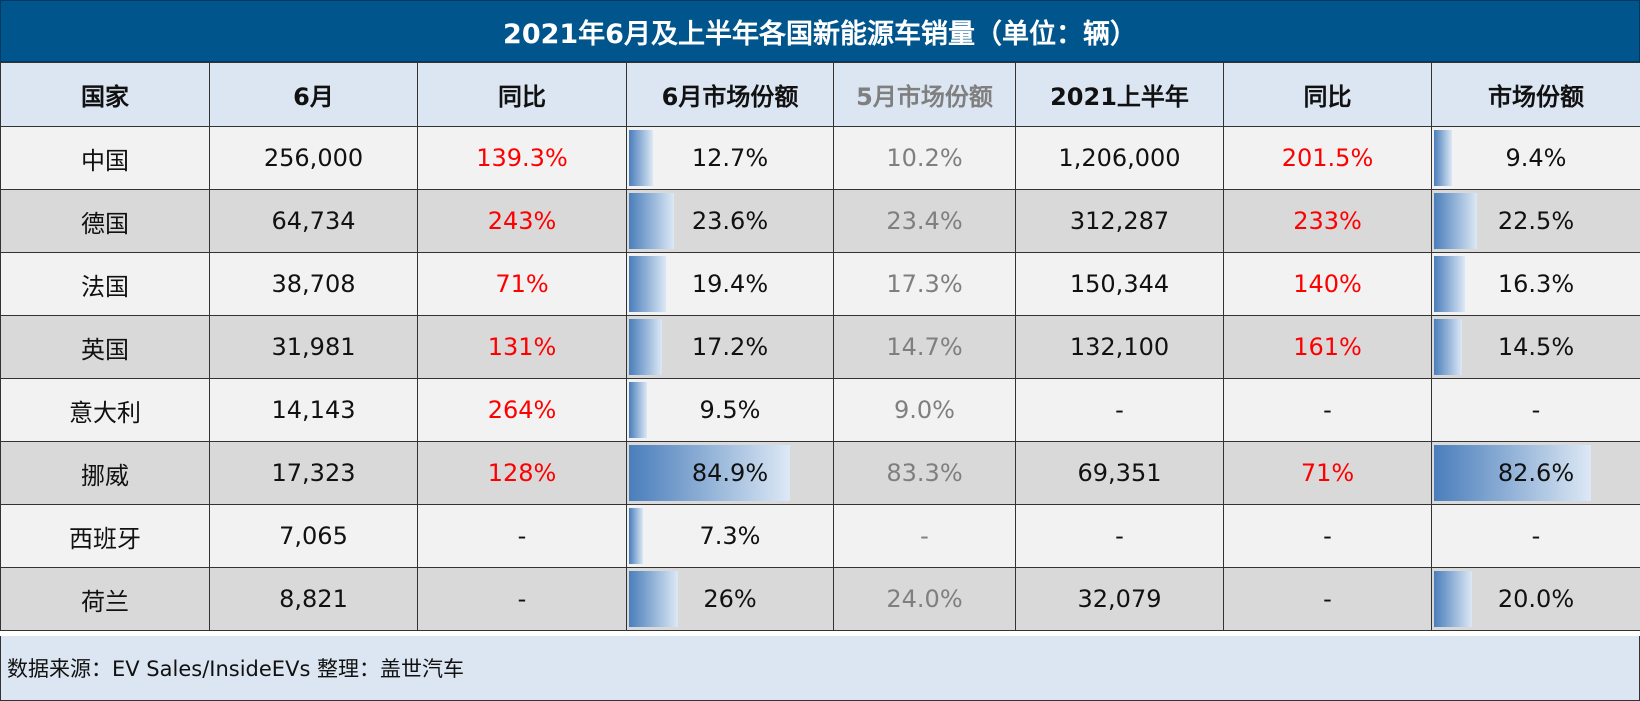 Image resolution: width=1640 pixels, height=701 pixels. I want to click on cell-value: 7,065, so click(313, 536).